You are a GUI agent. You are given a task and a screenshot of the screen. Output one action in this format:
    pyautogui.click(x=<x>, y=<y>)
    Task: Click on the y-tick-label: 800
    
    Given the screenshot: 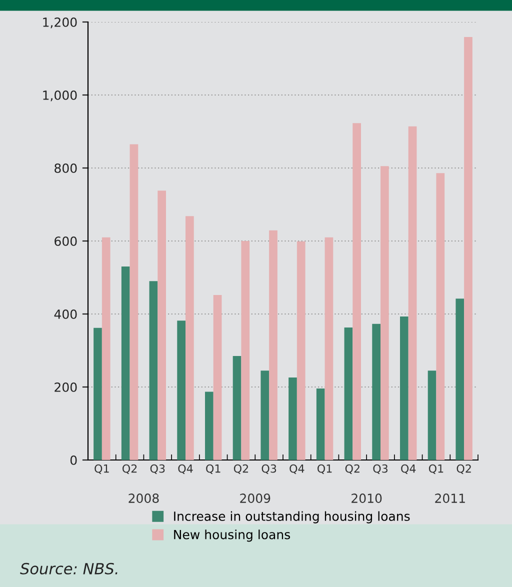 What is the action you would take?
    pyautogui.click(x=65, y=168)
    